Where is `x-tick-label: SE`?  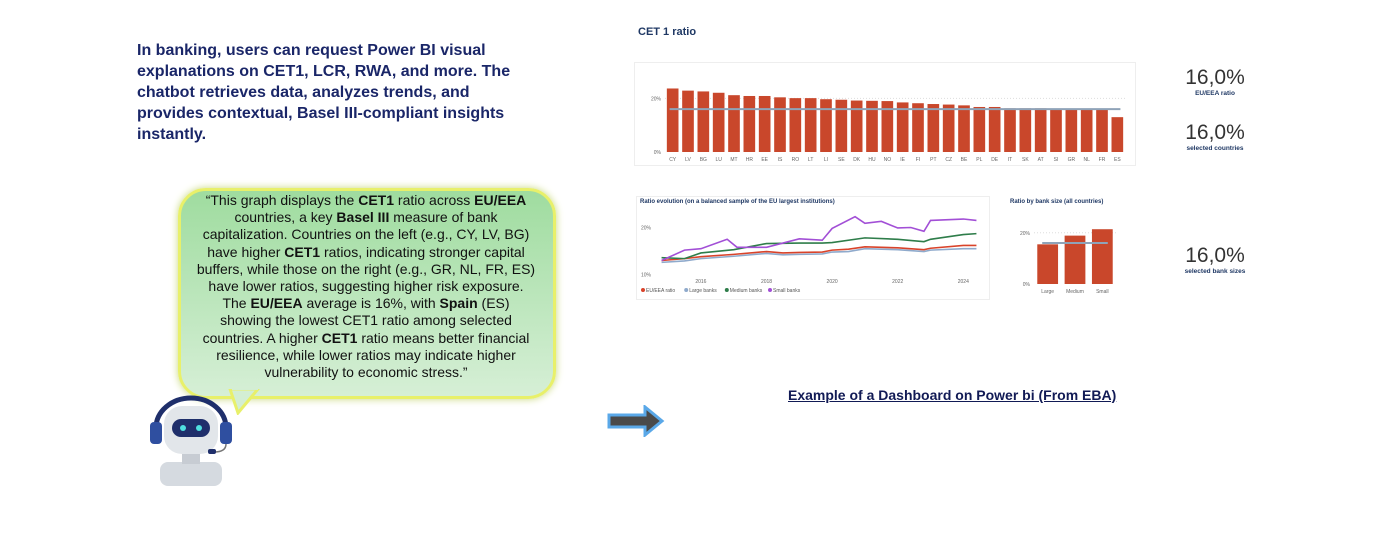
x-tick-label: SE is located at coordinates (841, 160).